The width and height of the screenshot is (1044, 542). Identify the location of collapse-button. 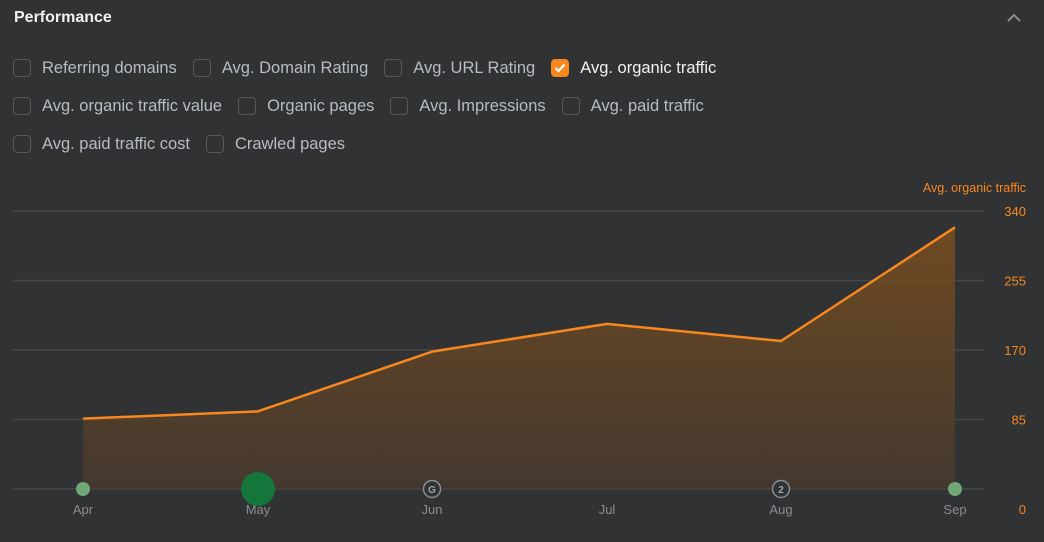
(1014, 18).